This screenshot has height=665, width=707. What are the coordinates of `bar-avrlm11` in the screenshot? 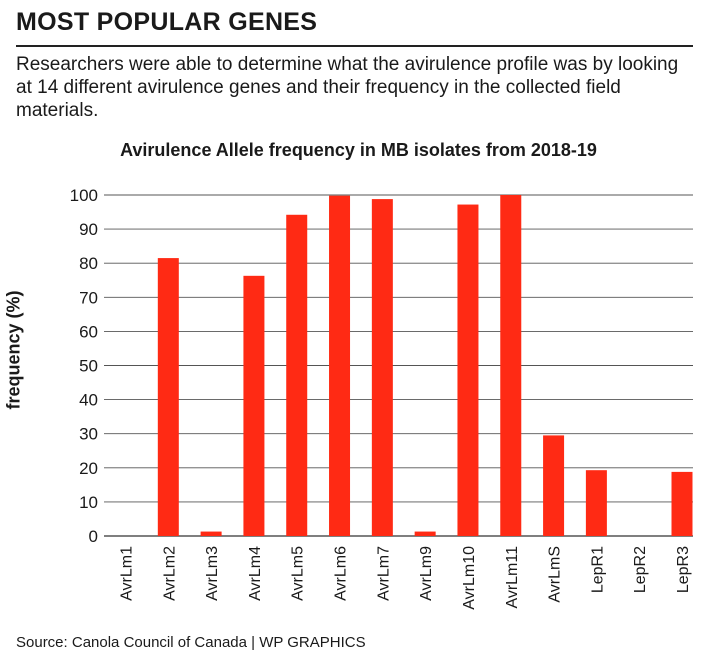 It's located at (511, 365).